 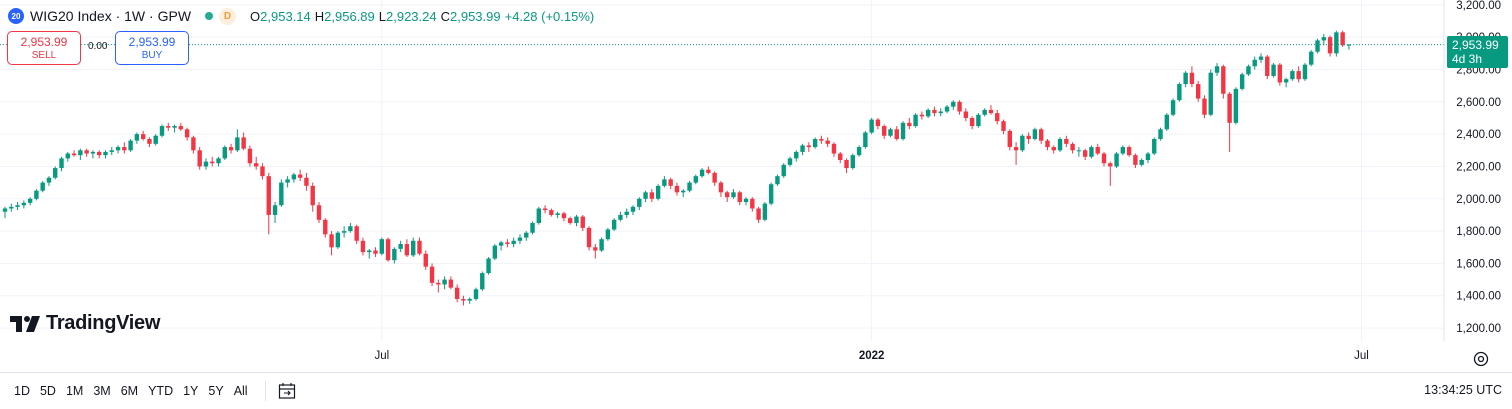 I want to click on range-button-3m: 3M, so click(x=102, y=391).